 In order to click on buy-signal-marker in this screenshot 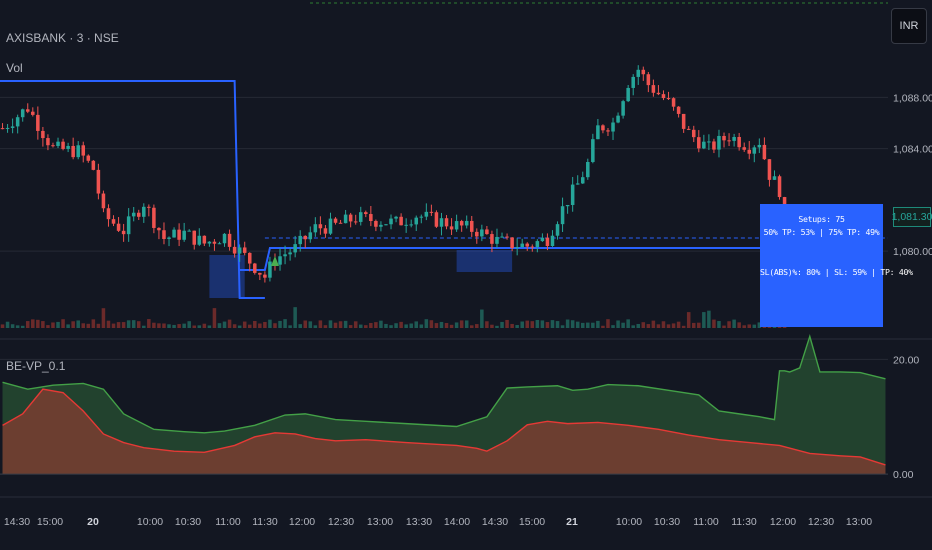, I will do `click(274, 261)`.